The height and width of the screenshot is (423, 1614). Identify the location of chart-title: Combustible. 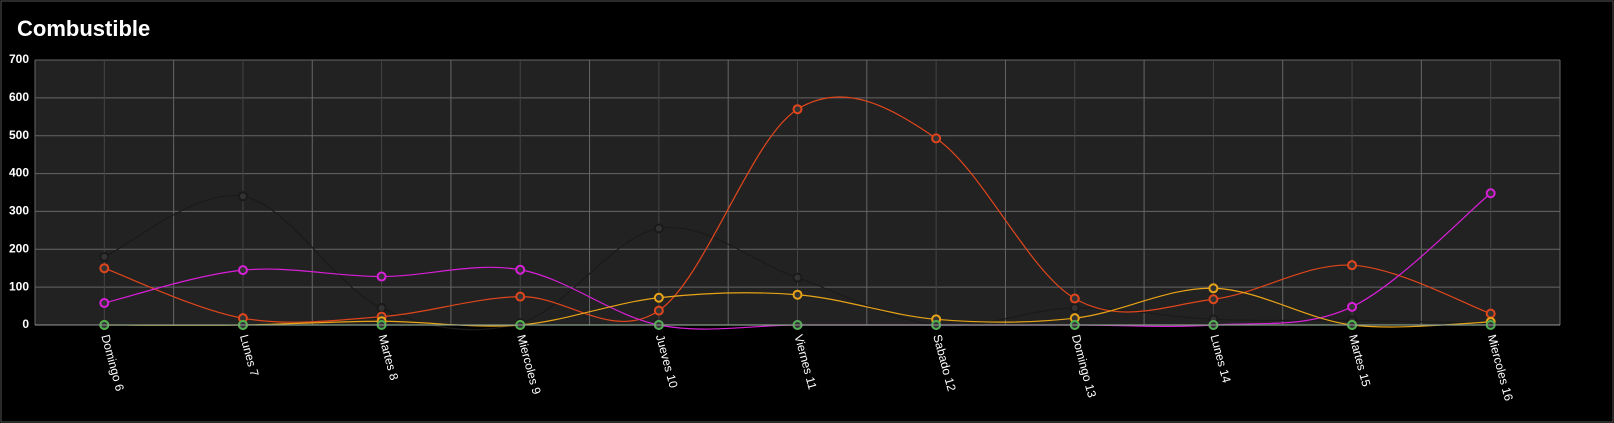
(83, 28).